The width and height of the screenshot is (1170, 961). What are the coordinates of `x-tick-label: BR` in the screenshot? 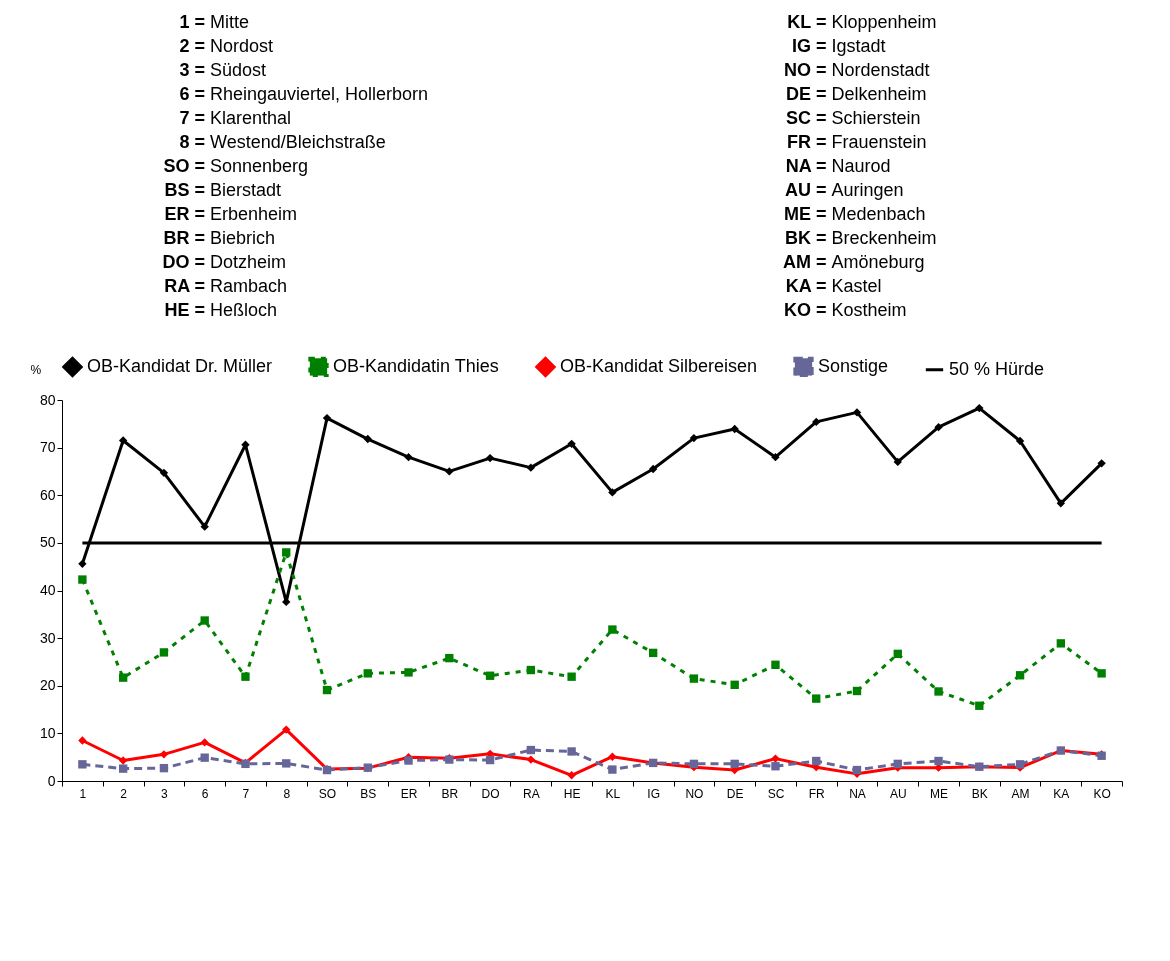 It's located at (450, 793).